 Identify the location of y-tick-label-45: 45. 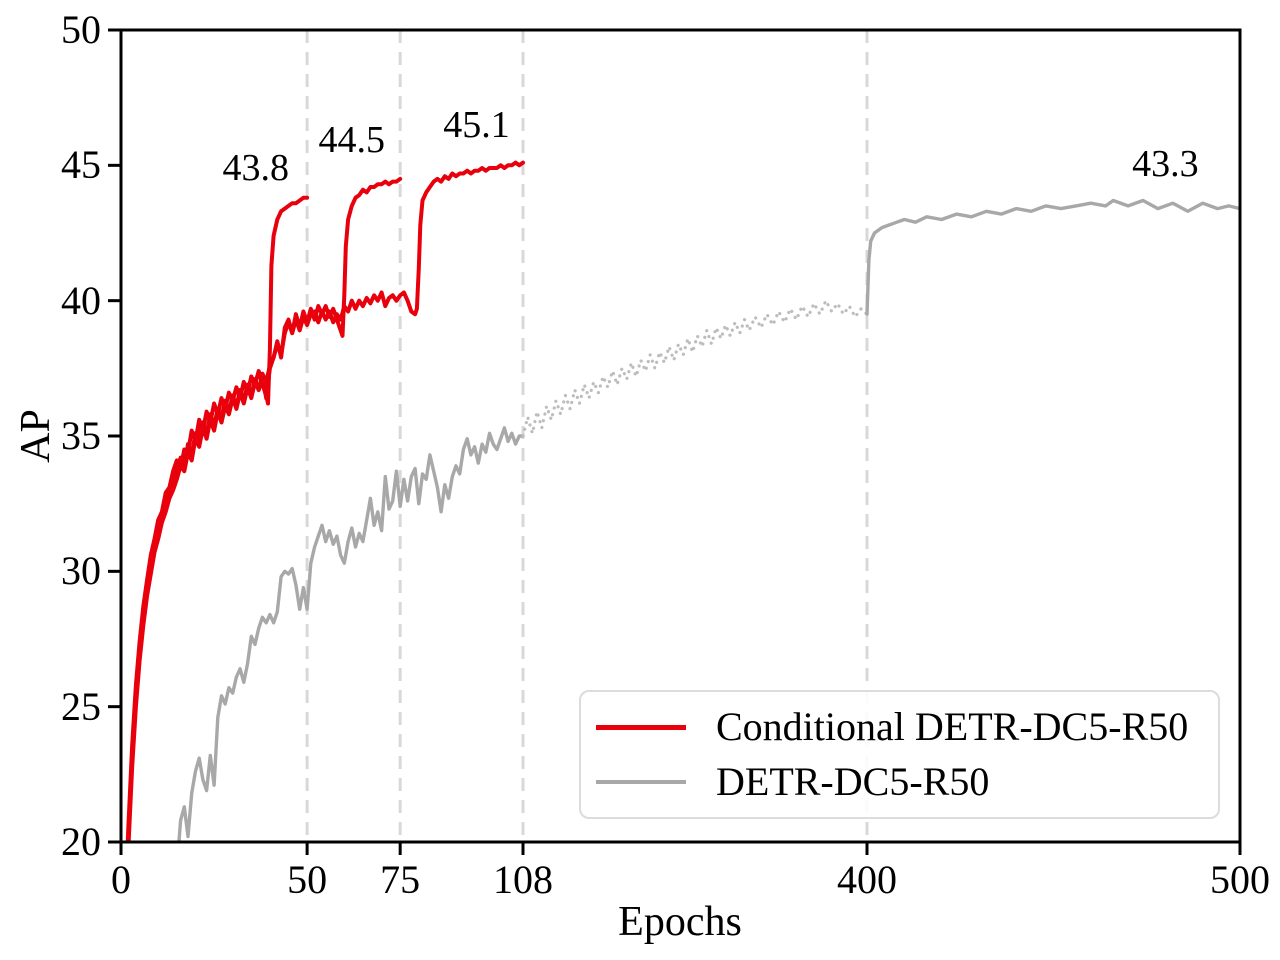
(81, 165).